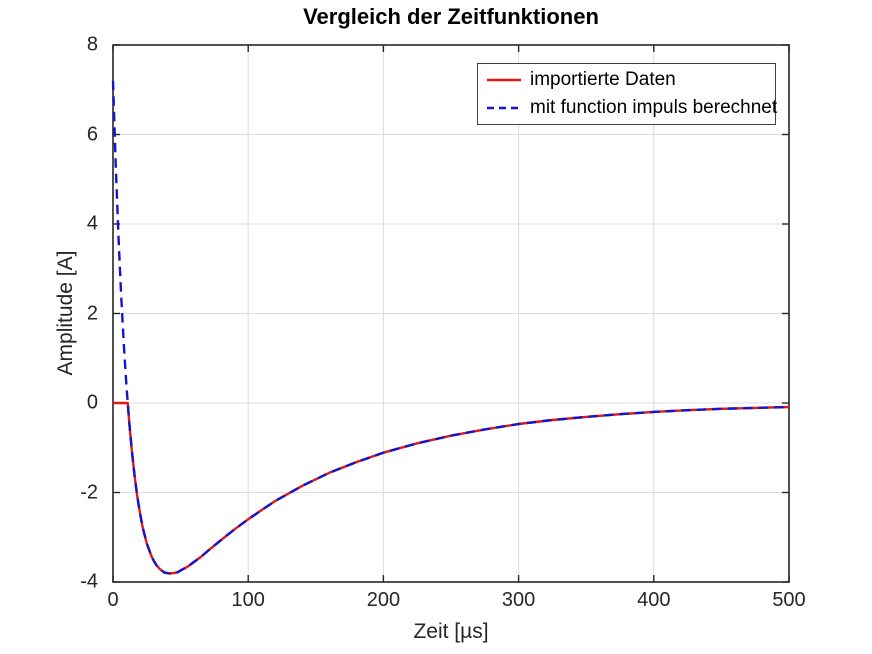 Image resolution: width=872 pixels, height=654 pixels. I want to click on legend-item-imported-data: importierte Daten, so click(631, 80).